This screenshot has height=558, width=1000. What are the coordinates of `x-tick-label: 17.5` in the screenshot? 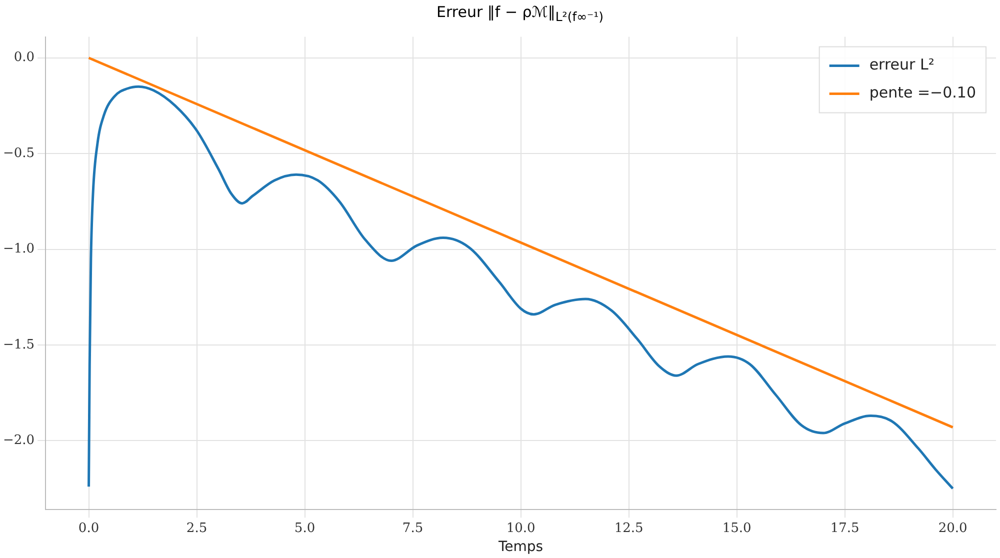 It's located at (845, 528).